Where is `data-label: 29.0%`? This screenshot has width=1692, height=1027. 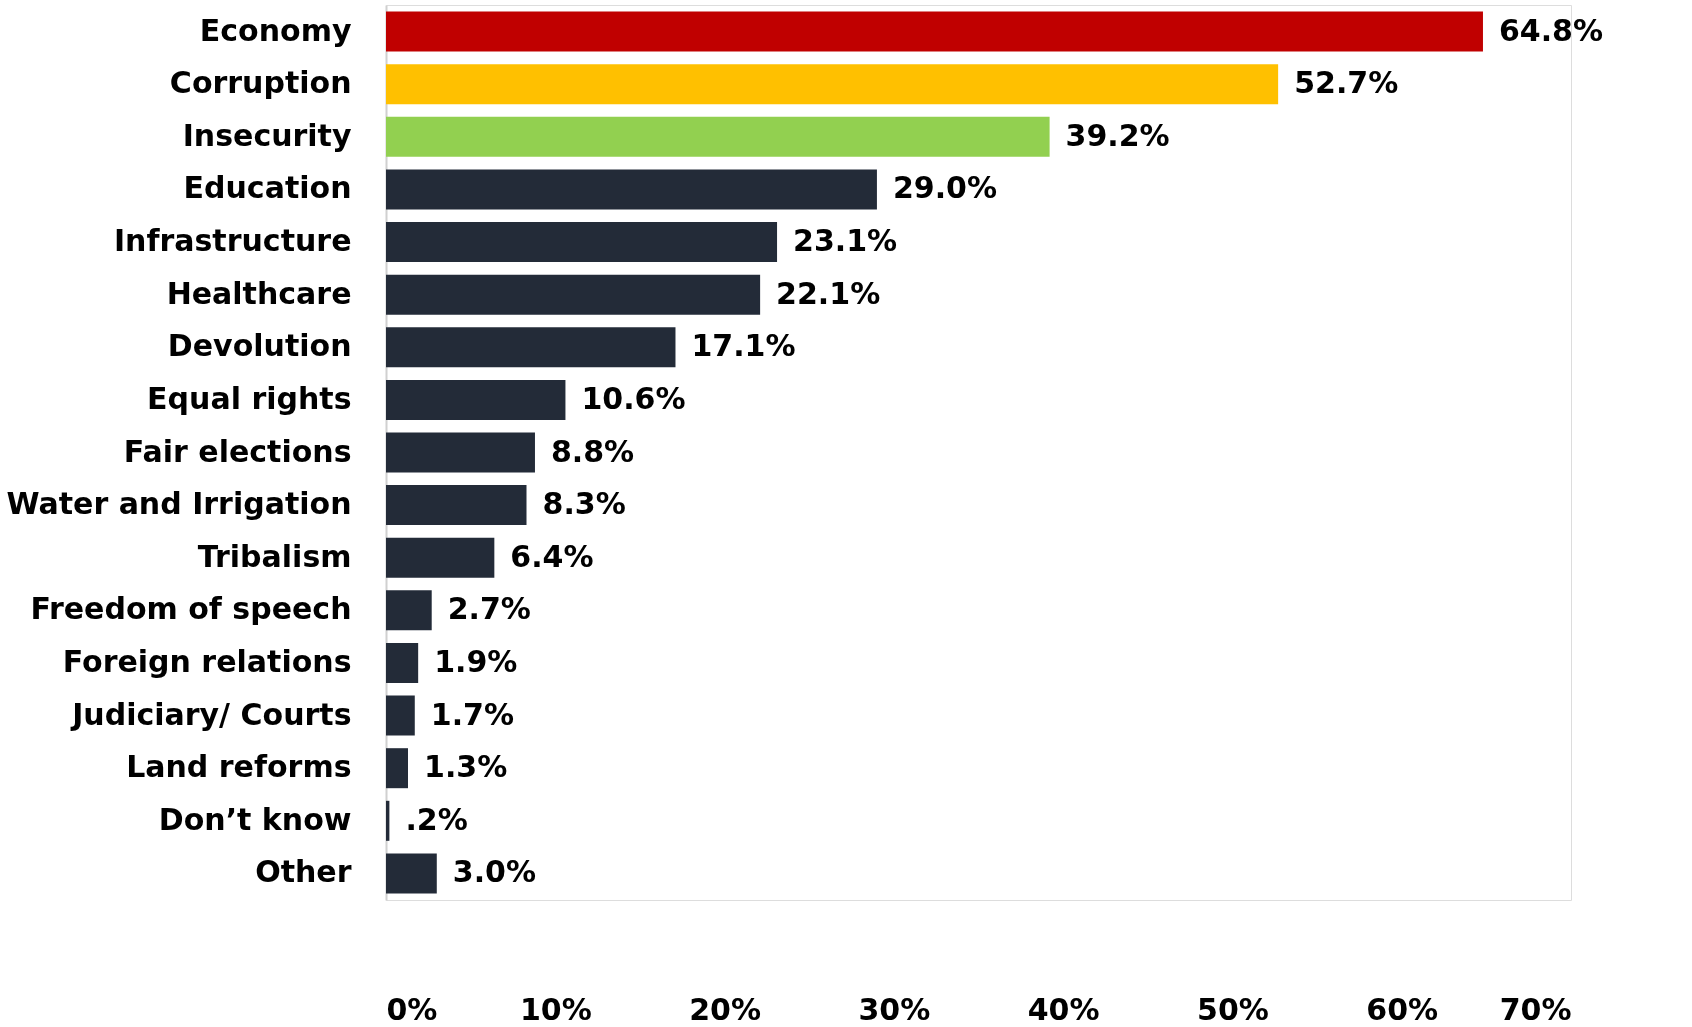
data-label: 29.0% is located at coordinates (945, 188).